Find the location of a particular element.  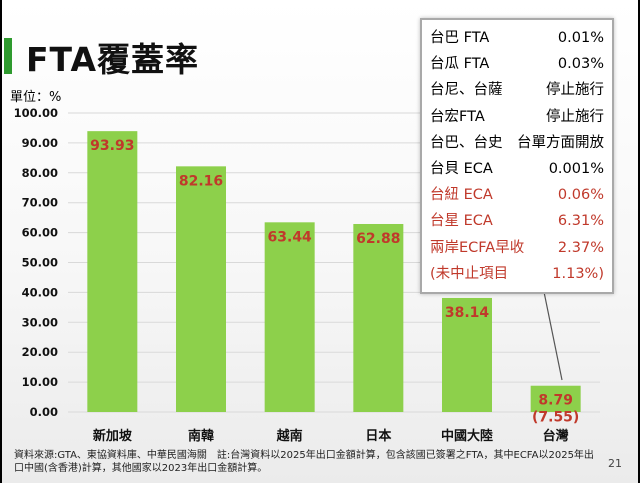

info-row: 台瓜 FTA 0.03% is located at coordinates (517, 64).